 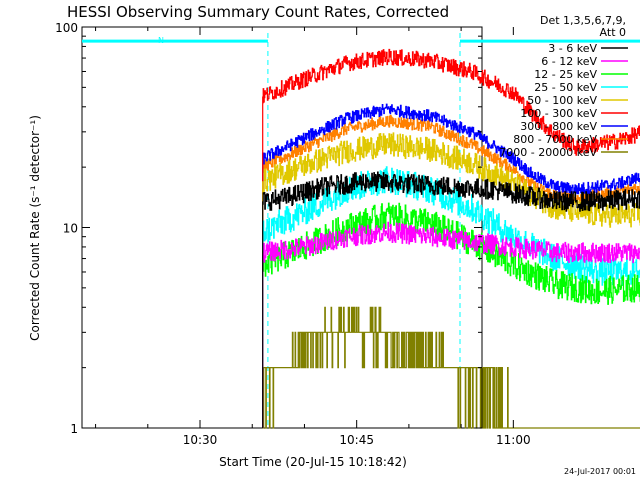 I want to click on legend-entry-label: 25 - 50 keV, so click(x=565, y=87).